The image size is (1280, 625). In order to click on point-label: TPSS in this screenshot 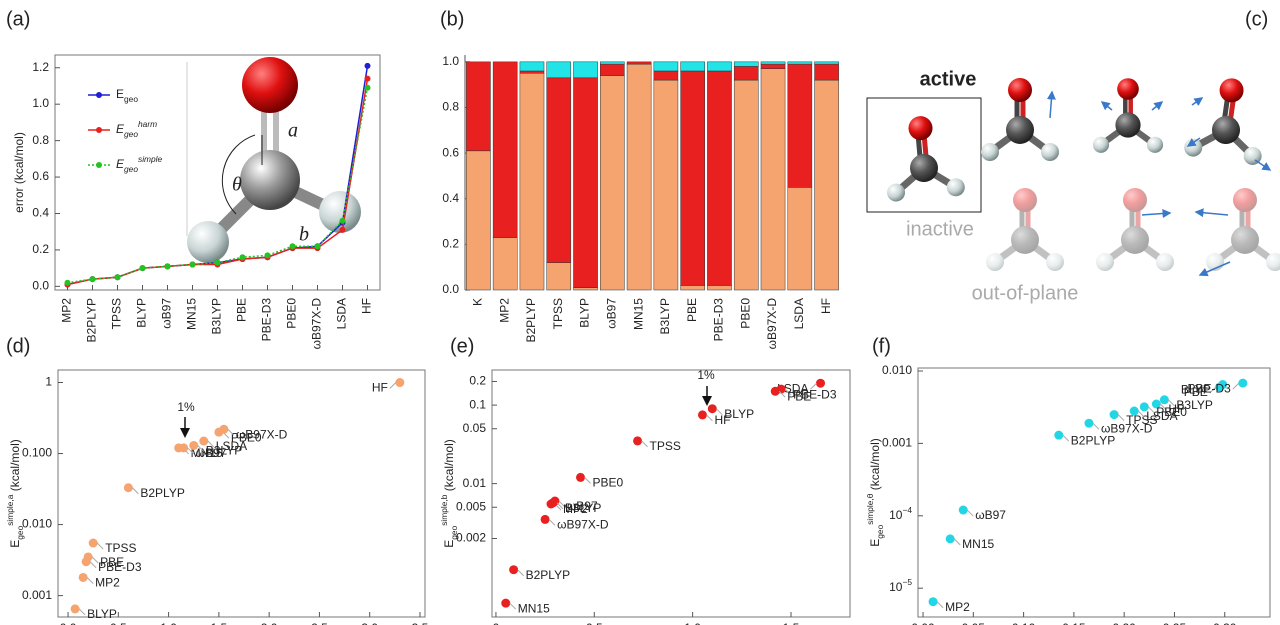, I will do `click(1141, 420)`.